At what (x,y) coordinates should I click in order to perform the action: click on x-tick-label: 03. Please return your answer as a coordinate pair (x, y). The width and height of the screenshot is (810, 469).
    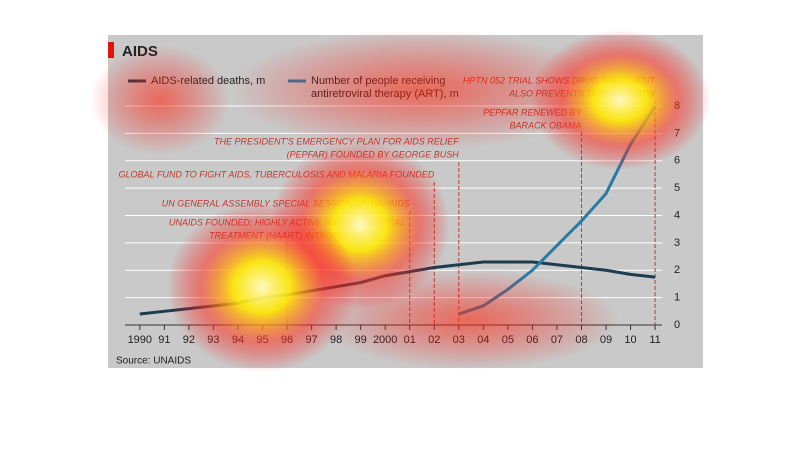
    Looking at the image, I should click on (459, 340).